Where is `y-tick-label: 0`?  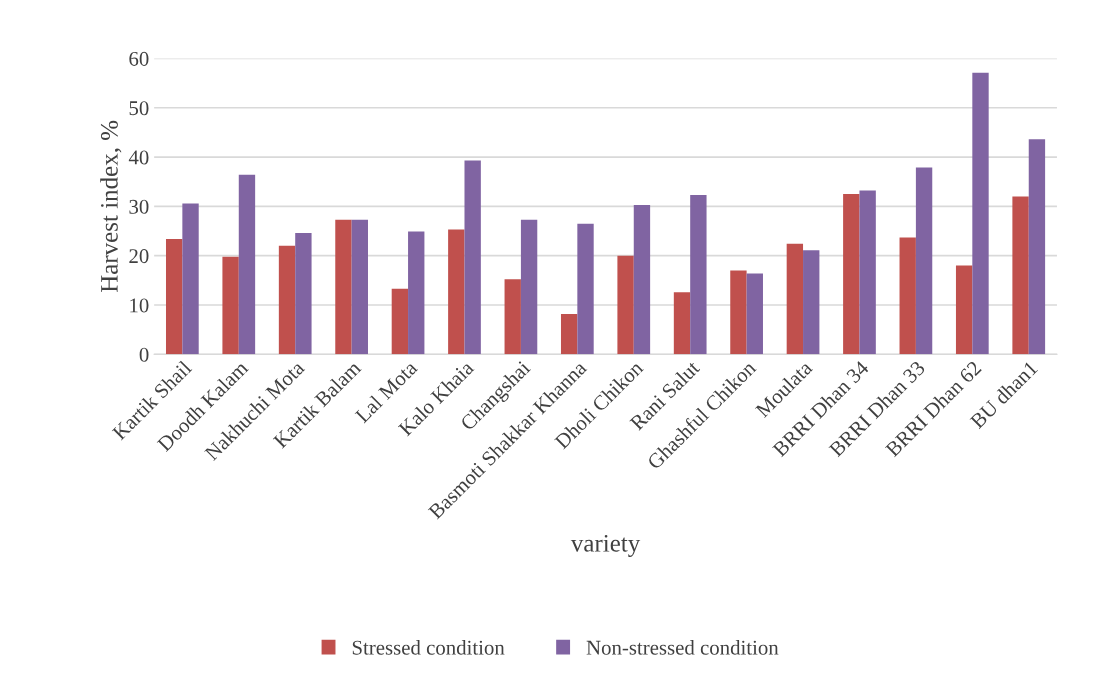 y-tick-label: 0 is located at coordinates (144, 354).